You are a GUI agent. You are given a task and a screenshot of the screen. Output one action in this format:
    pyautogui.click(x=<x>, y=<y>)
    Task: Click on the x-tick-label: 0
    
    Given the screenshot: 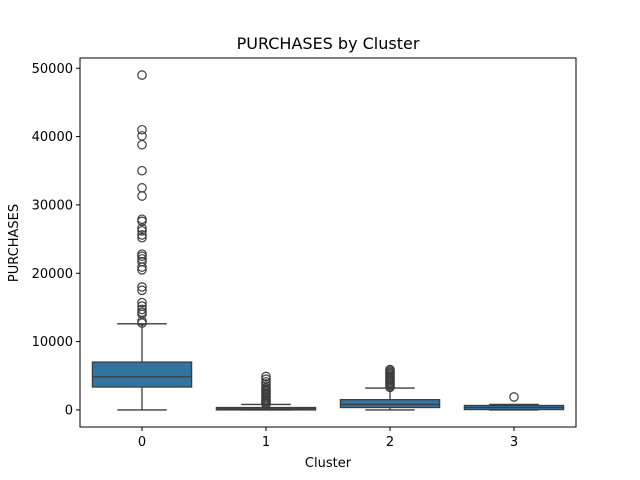 What is the action you would take?
    pyautogui.click(x=142, y=442)
    